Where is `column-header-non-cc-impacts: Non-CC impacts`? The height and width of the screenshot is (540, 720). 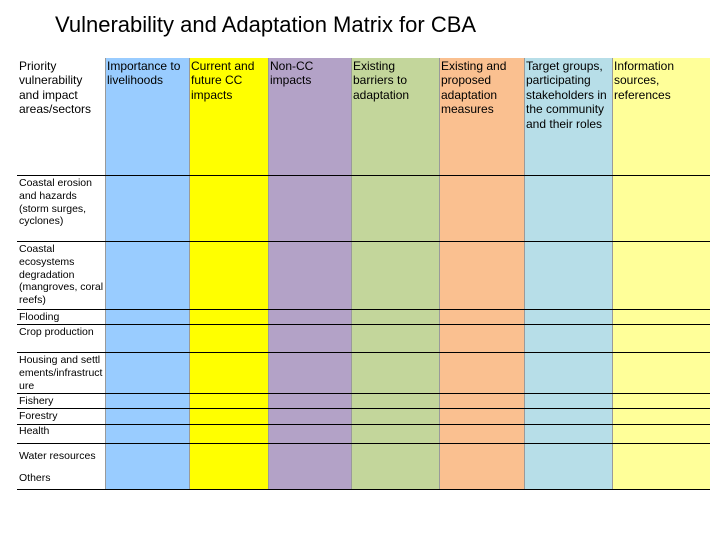 column-header-non-cc-impacts: Non-CC impacts is located at coordinates (292, 73).